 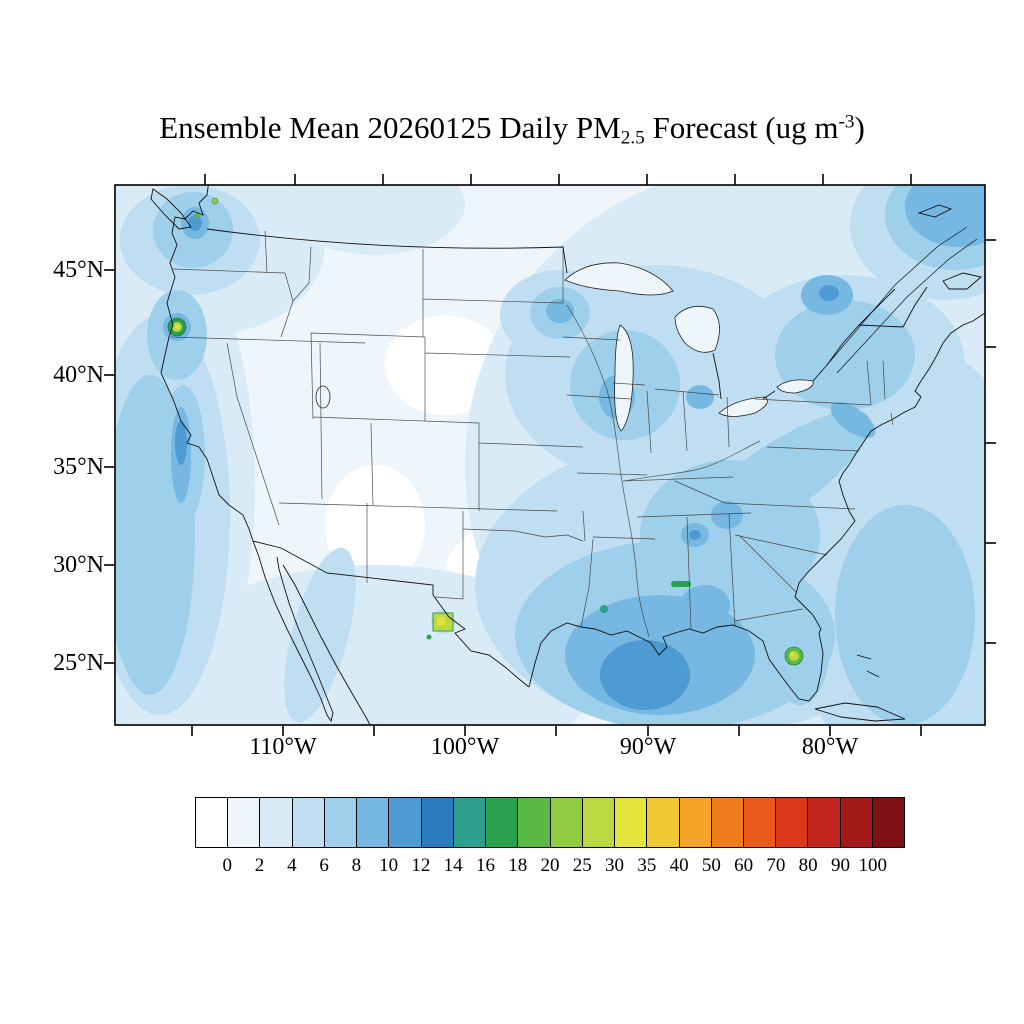 I want to click on hotspot-norcal-peak, so click(x=177, y=327).